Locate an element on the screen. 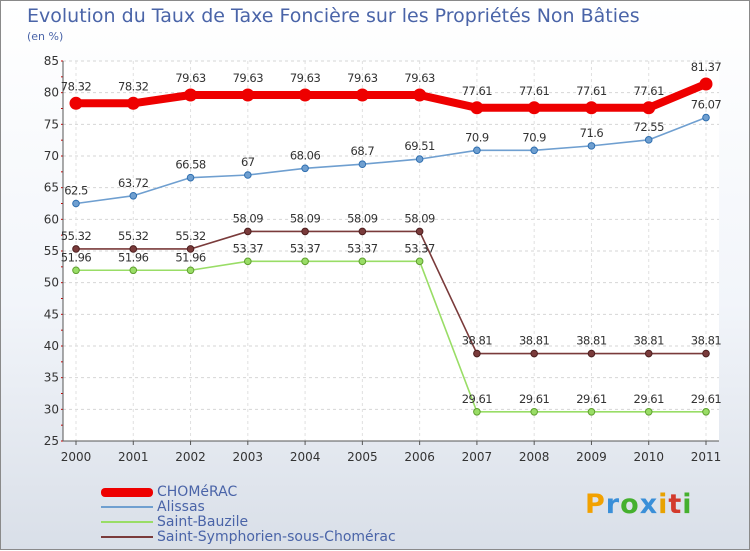  data-label: 68.06 is located at coordinates (305, 155).